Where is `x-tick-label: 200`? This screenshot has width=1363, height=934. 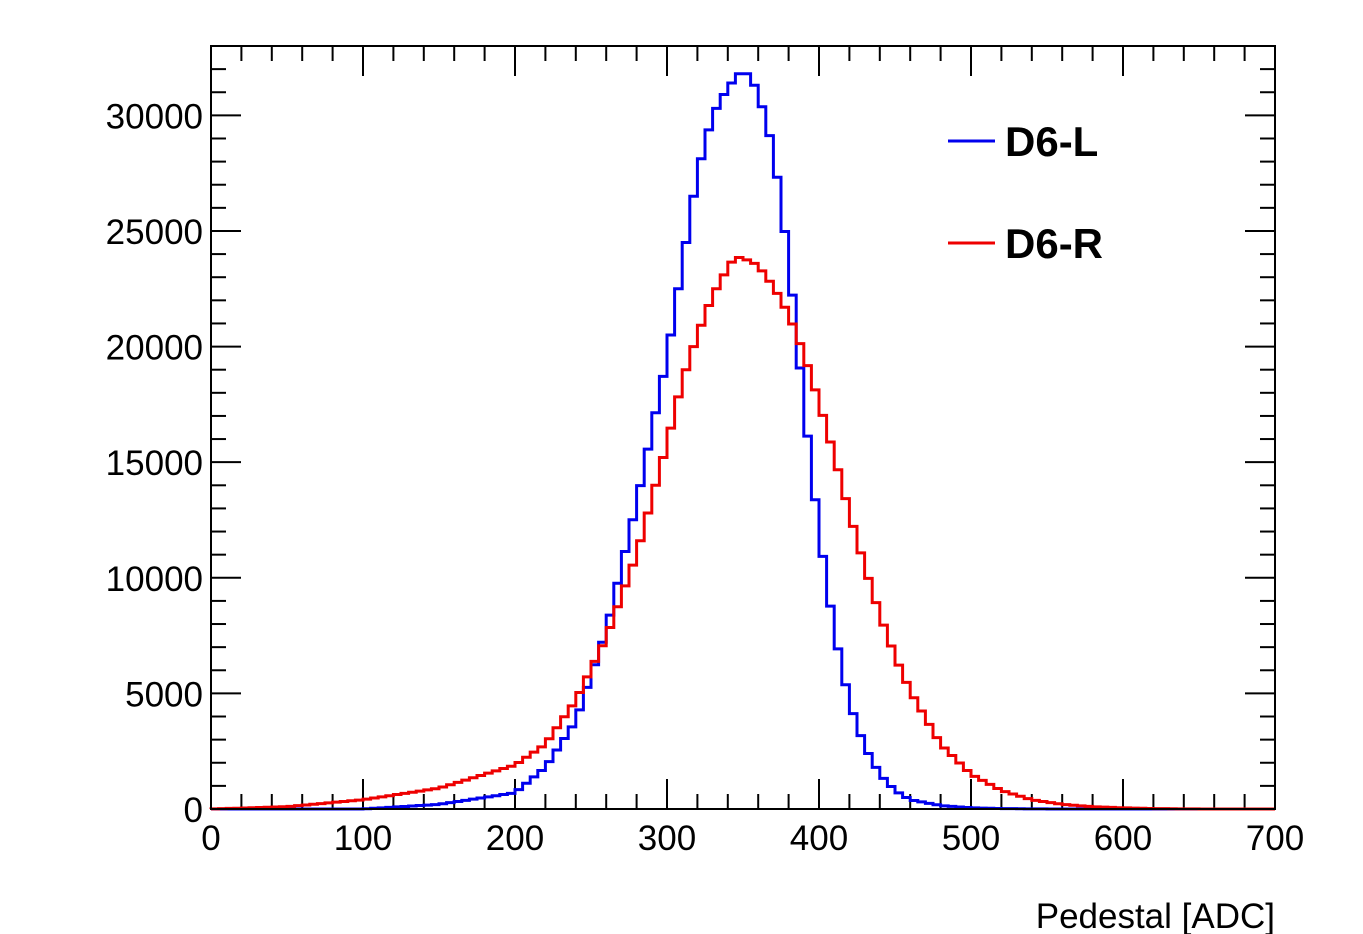
x-tick-label: 200 is located at coordinates (515, 838).